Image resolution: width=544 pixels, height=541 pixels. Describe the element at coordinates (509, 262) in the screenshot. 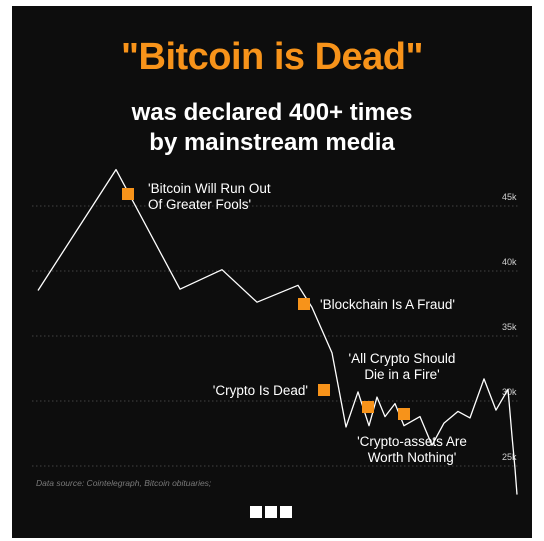

I see `y-tick-label: 40k` at that location.